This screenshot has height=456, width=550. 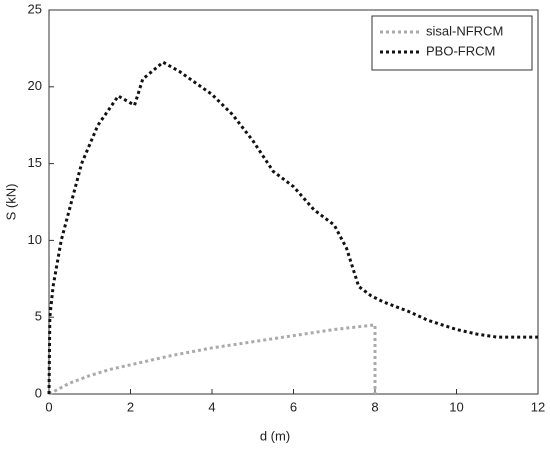 I want to click on legend-box, so click(x=452, y=43).